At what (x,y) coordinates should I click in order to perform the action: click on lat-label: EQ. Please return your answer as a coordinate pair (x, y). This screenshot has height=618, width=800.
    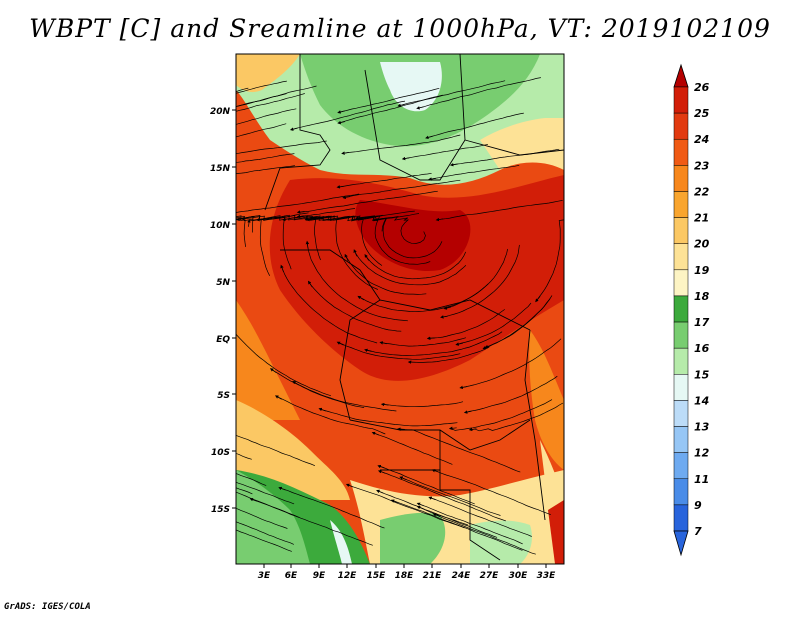
    Looking at the image, I should click on (223, 340).